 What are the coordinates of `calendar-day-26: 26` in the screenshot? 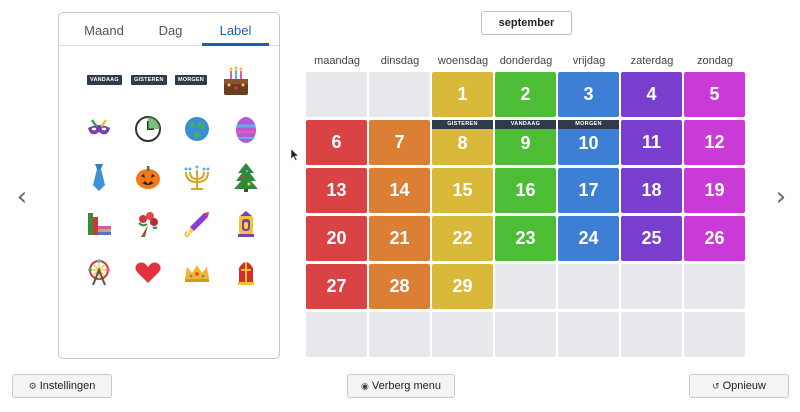 It's located at (714, 238).